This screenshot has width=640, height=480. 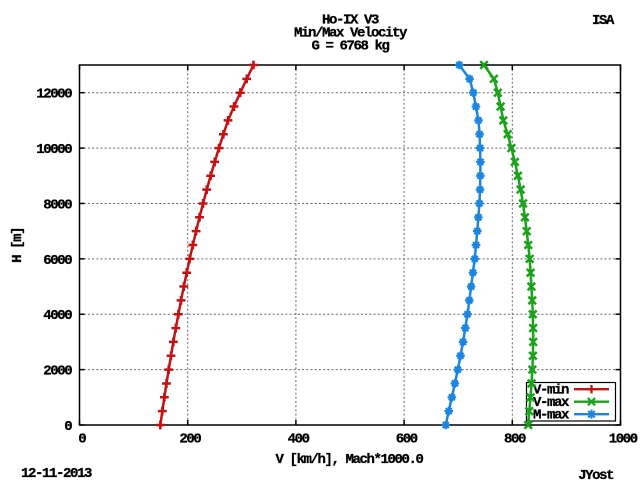 I want to click on svg-text: Min/Max Velocity, so click(x=351, y=33).